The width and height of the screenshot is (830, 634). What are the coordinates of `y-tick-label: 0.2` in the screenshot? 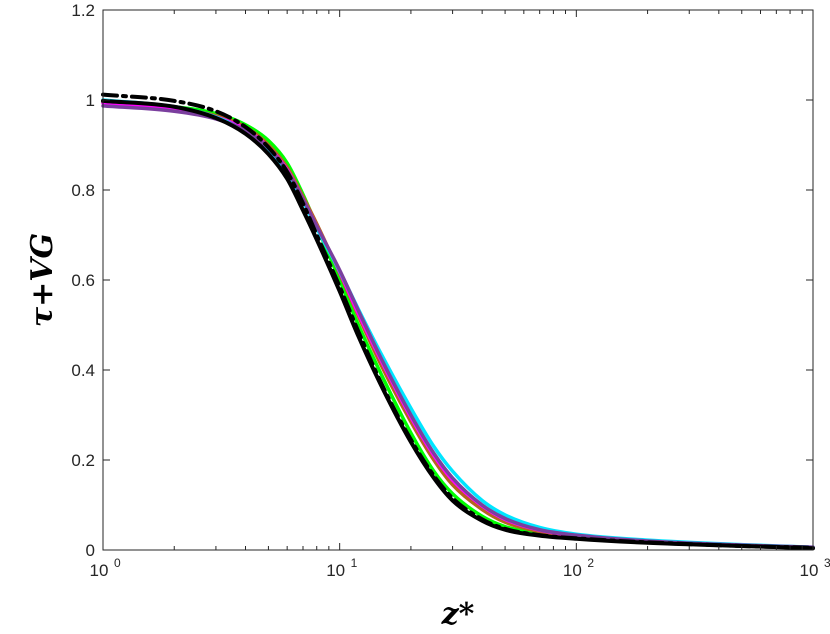 It's located at (83, 460).